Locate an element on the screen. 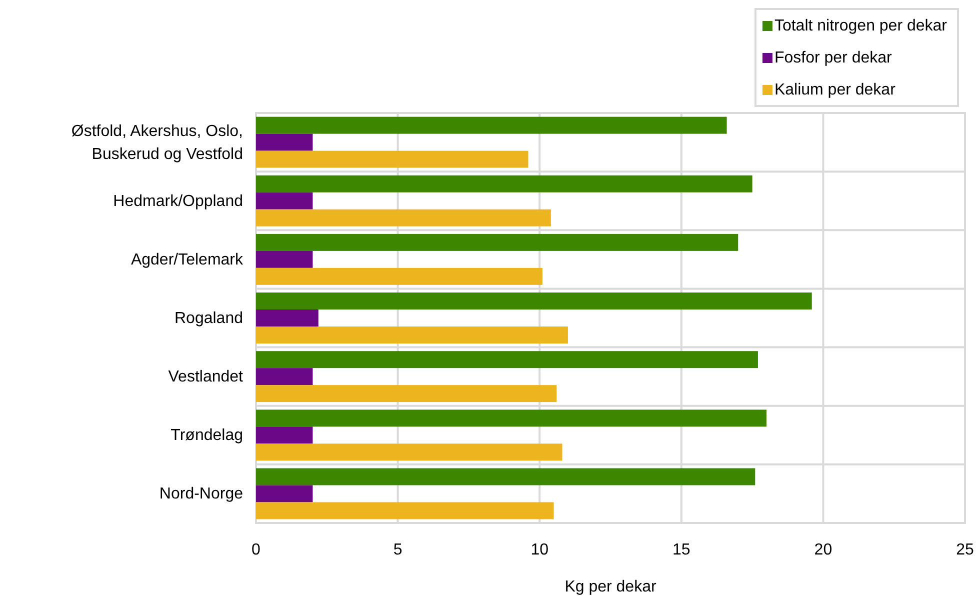  y-tick-label: Nord-Norge is located at coordinates (201, 493).